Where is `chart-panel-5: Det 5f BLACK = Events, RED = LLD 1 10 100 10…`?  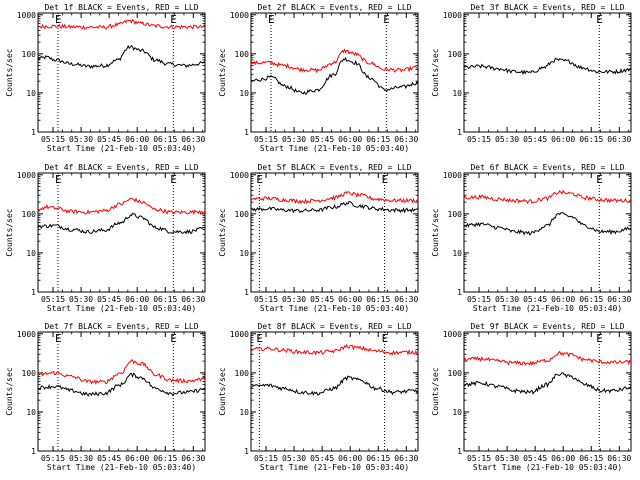
chart-panel-5: Det 5f BLACK = Events, RED = LLD 1 10 100 10… is located at coordinates (318, 238).